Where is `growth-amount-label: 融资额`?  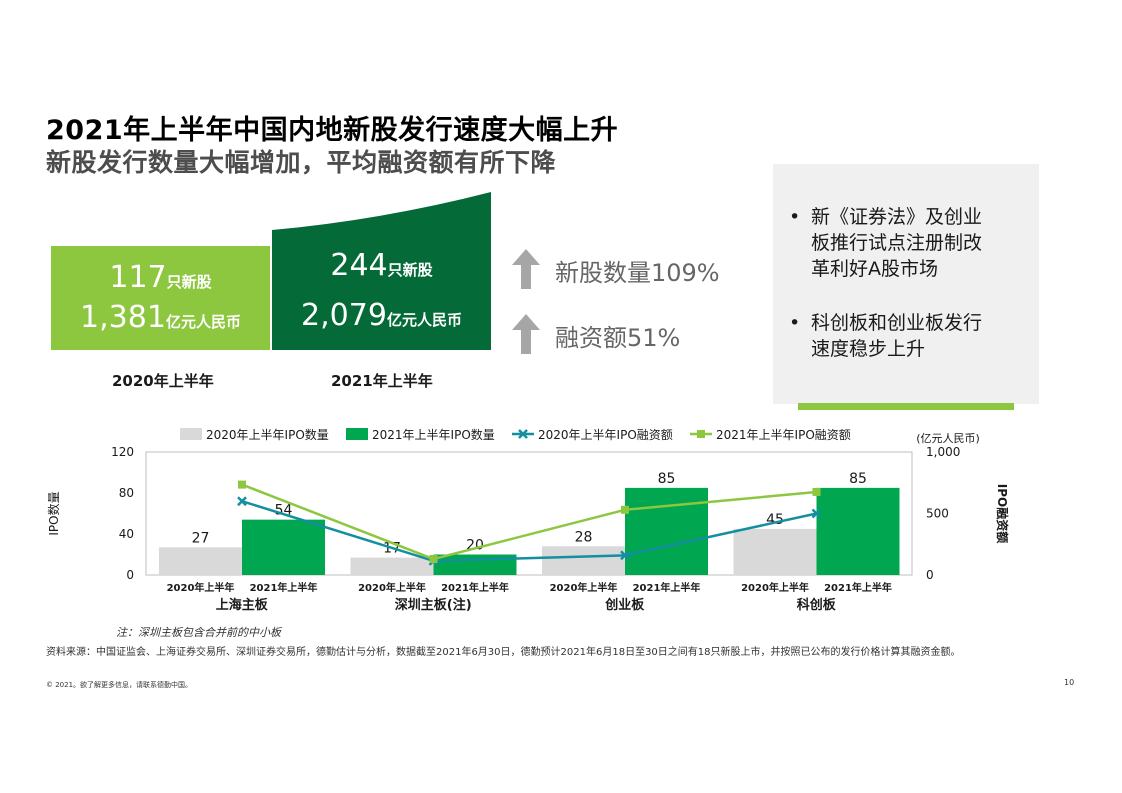
growth-amount-label: 融资额 is located at coordinates (591, 338).